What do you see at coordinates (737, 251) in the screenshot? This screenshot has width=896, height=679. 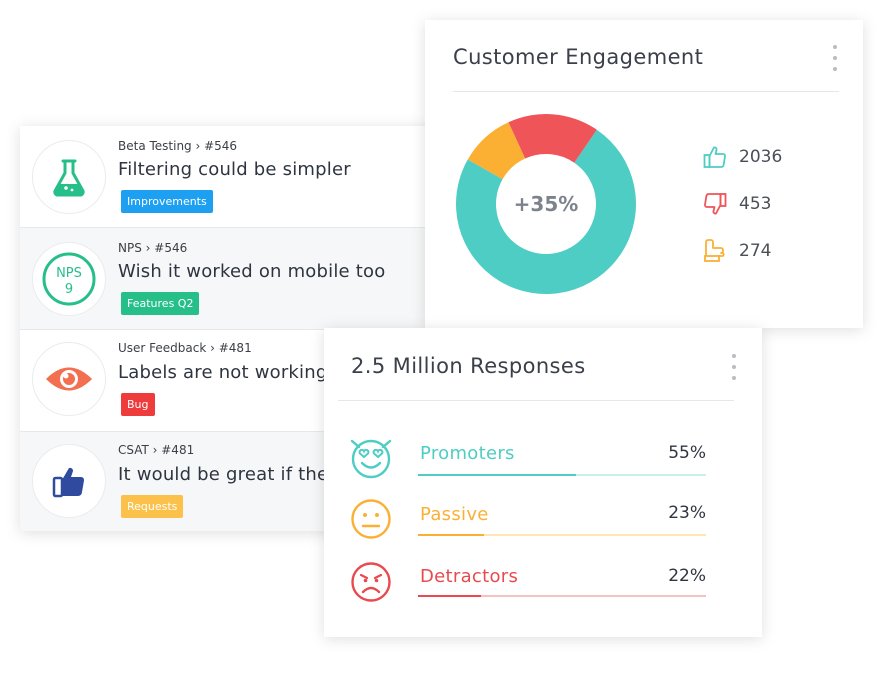 I see `stat-neutral: 274` at bounding box center [737, 251].